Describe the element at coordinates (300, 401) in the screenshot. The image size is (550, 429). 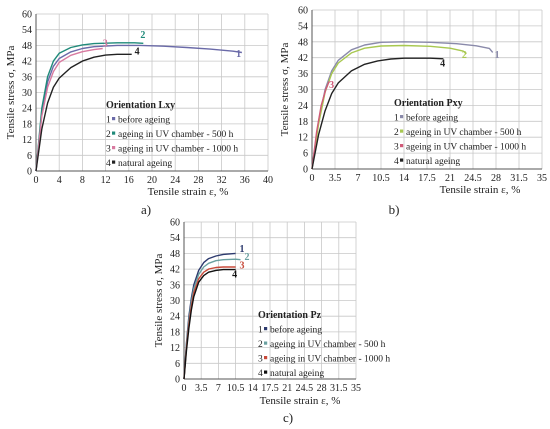
I see `x-axis-label: Tensile strain ε, %` at that location.